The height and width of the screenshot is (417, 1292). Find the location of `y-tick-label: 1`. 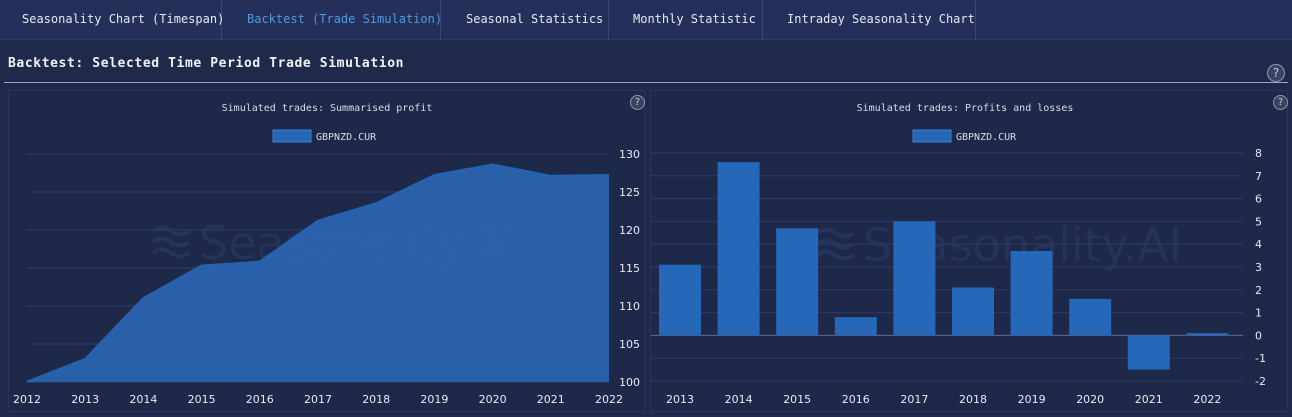

y-tick-label: 1 is located at coordinates (1258, 313).